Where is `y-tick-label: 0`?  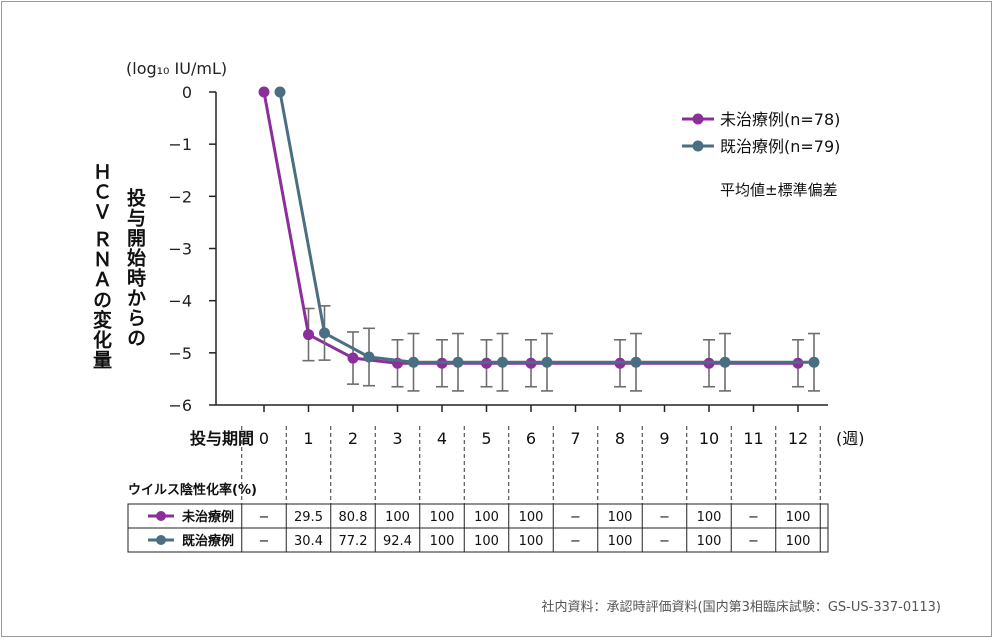 y-tick-label: 0 is located at coordinates (187, 92).